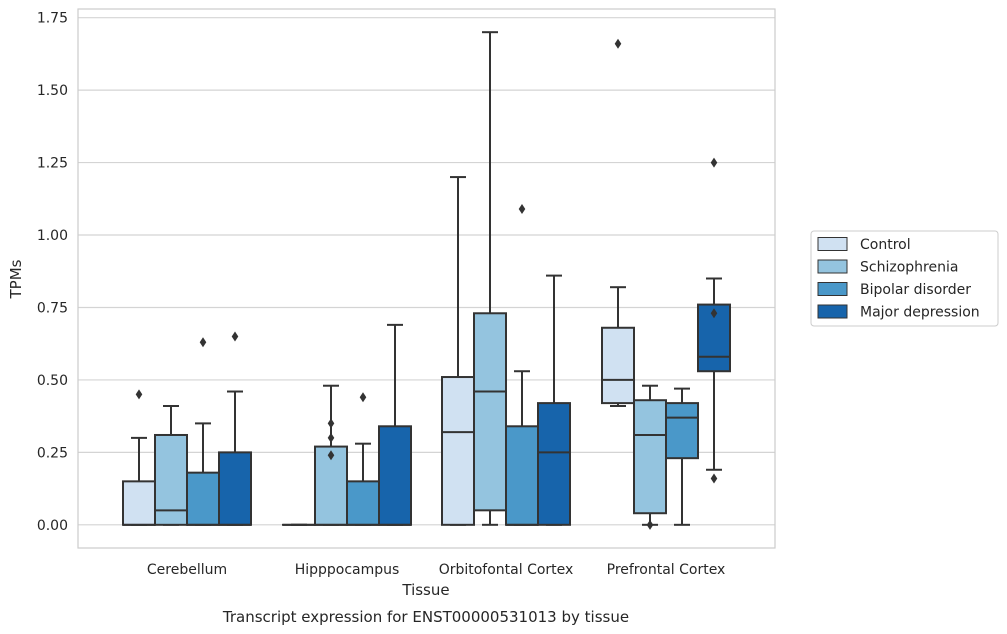  I want to click on legend-label: Major depression, so click(920, 313).